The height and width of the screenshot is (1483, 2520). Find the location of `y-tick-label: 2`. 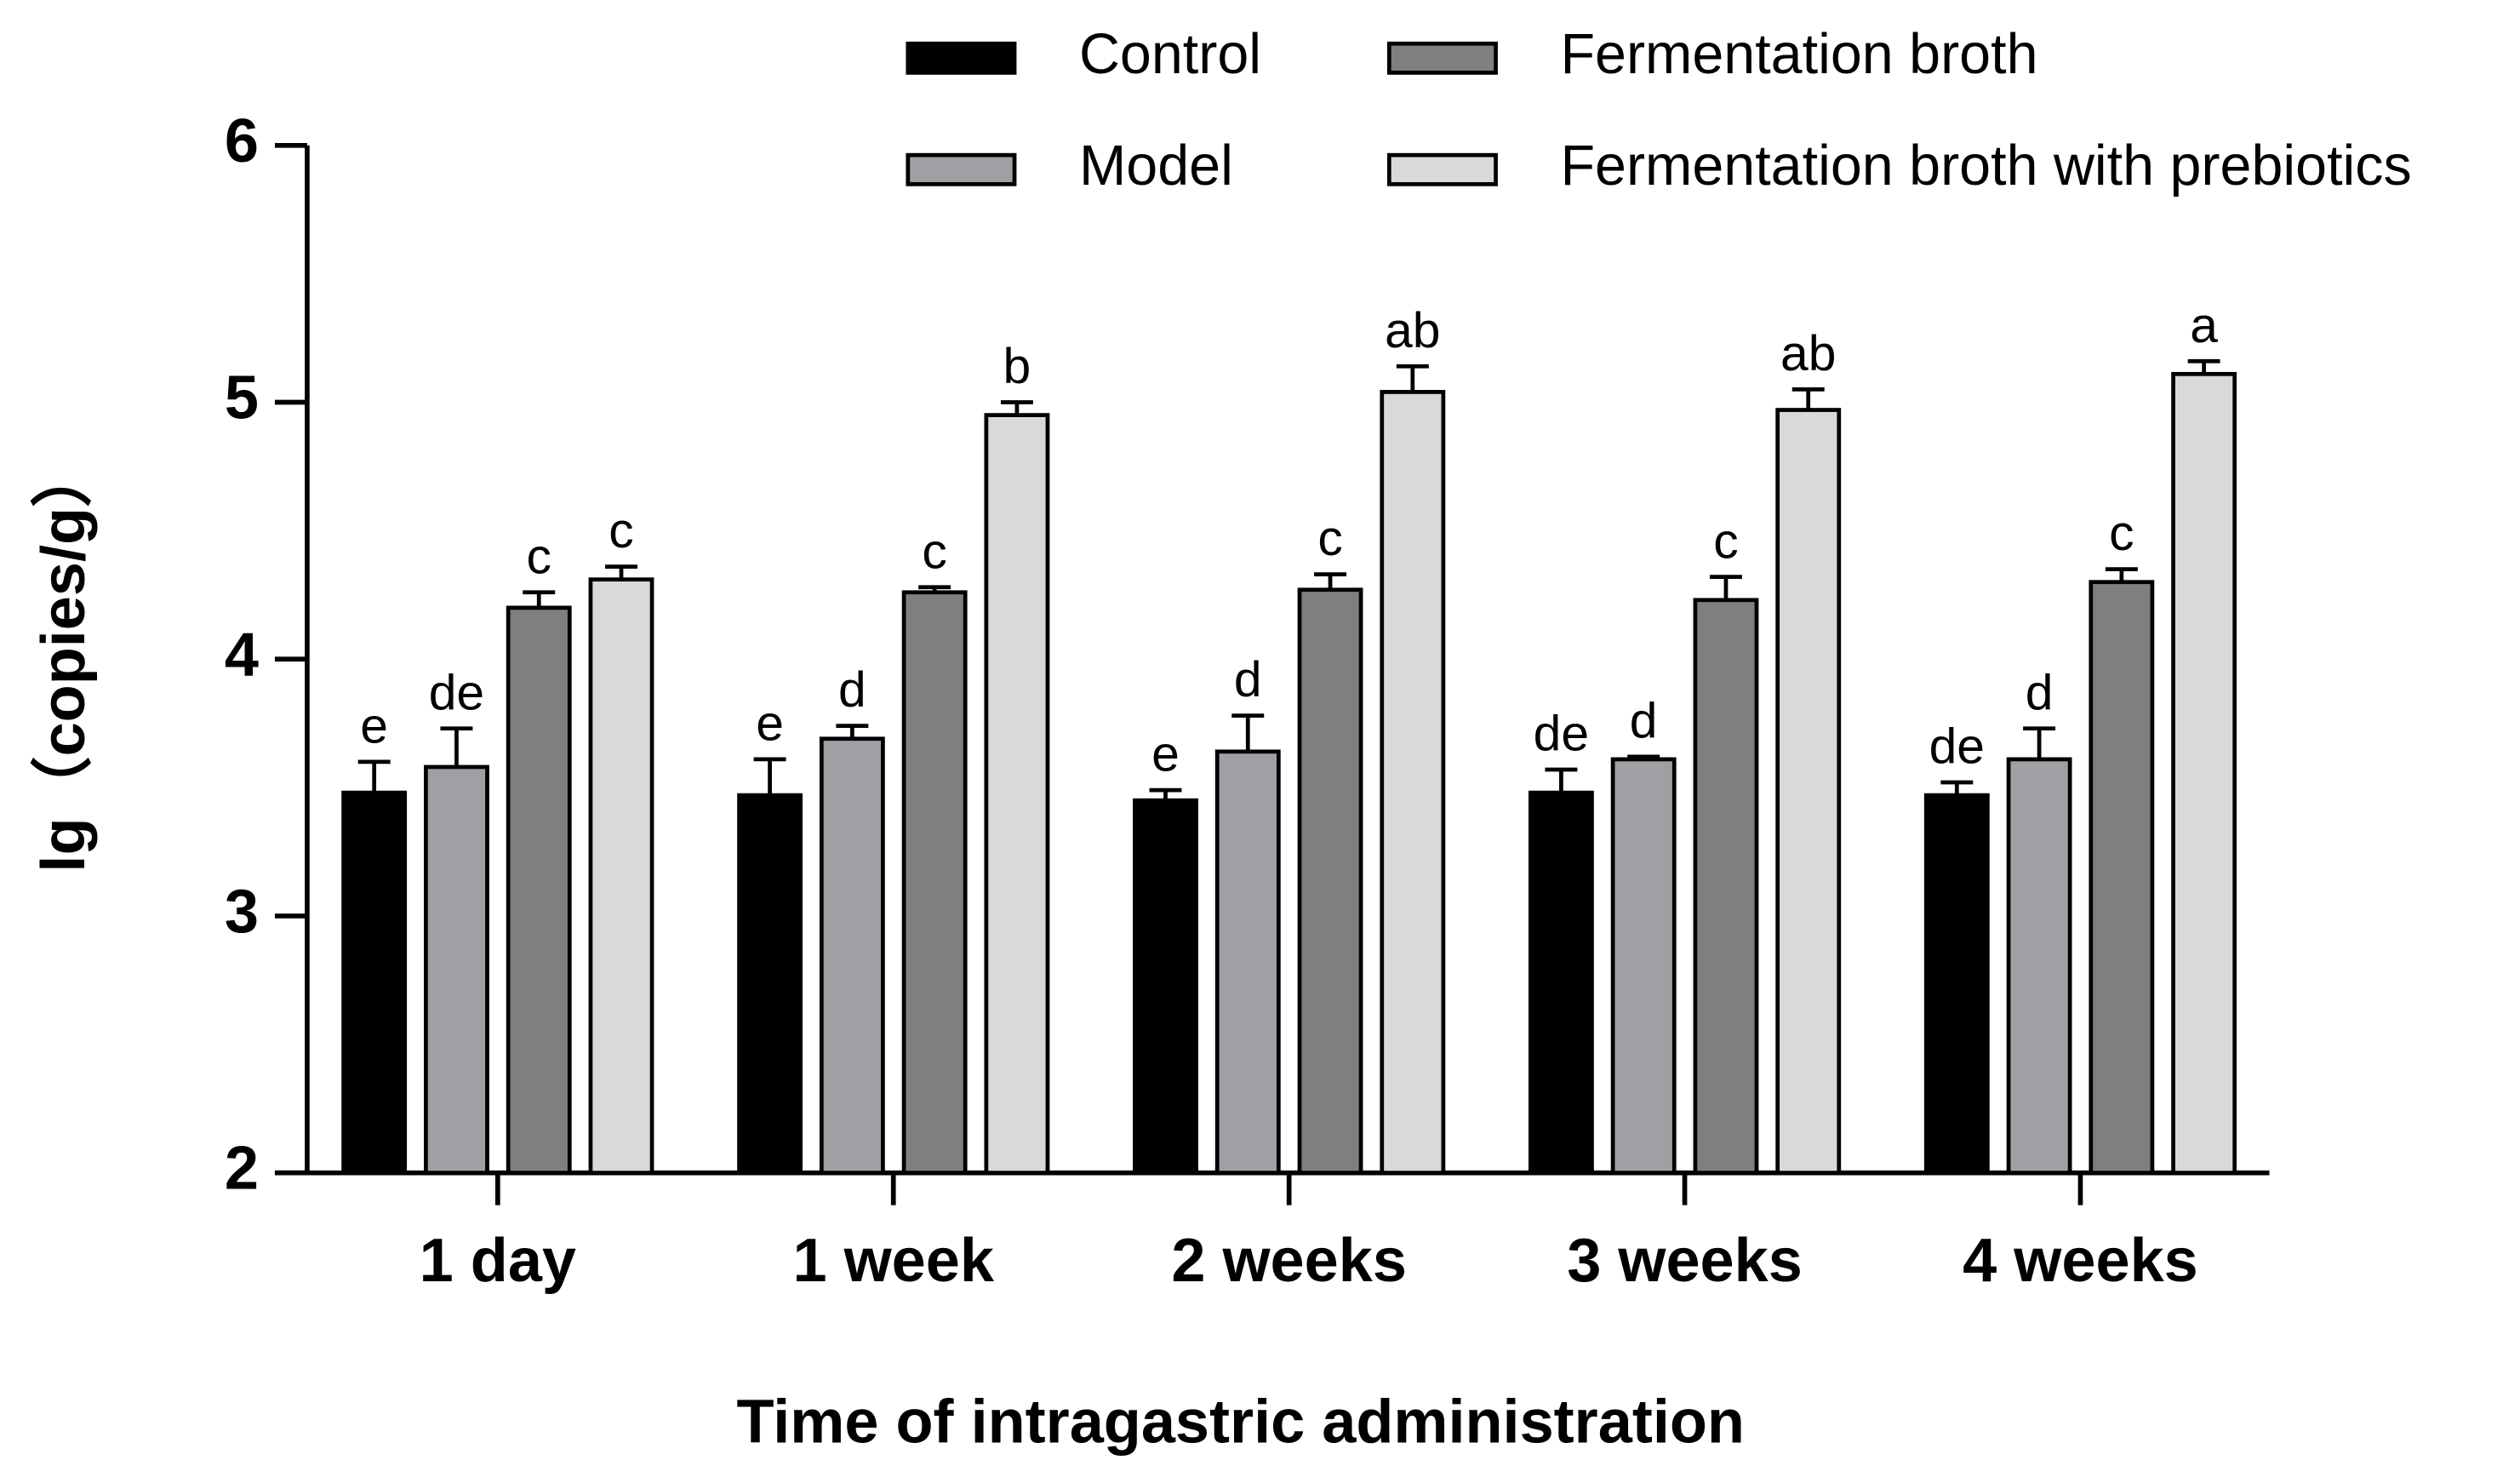

y-tick-label: 2 is located at coordinates (242, 1169).